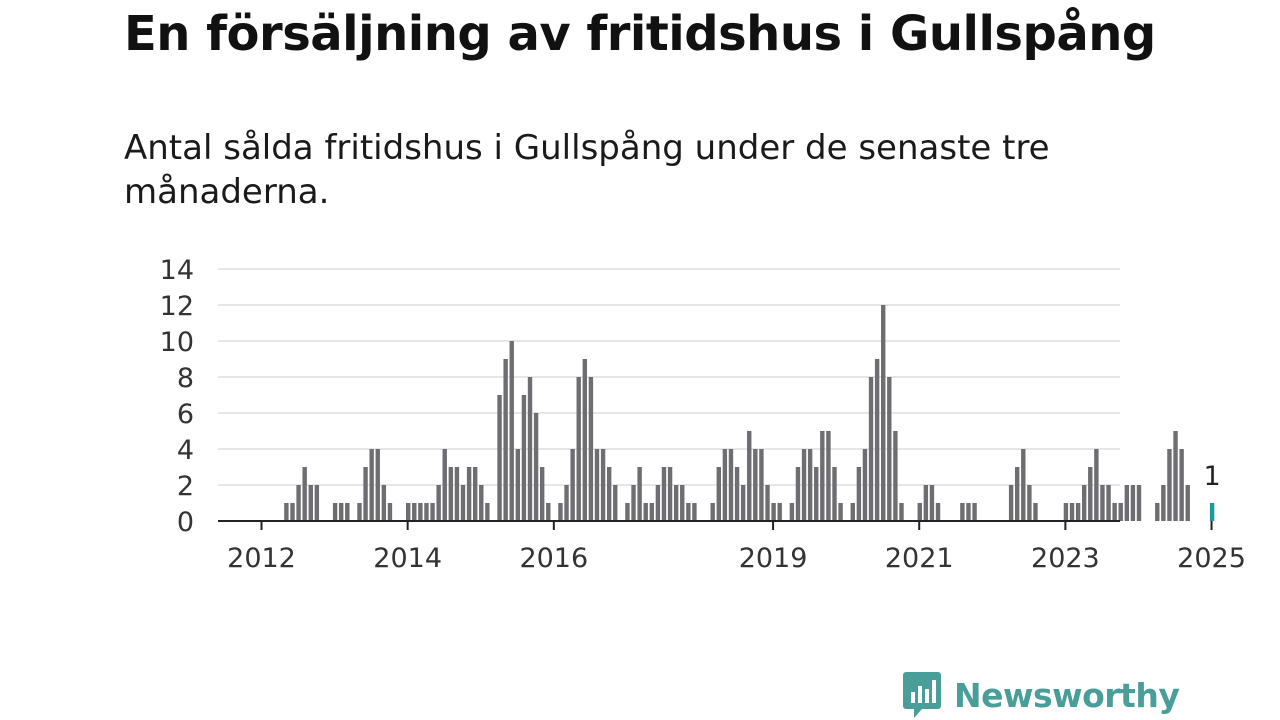 This screenshot has height=720, width=1280. Describe the element at coordinates (177, 270) in the screenshot. I see `y-tick-label: 14` at that location.